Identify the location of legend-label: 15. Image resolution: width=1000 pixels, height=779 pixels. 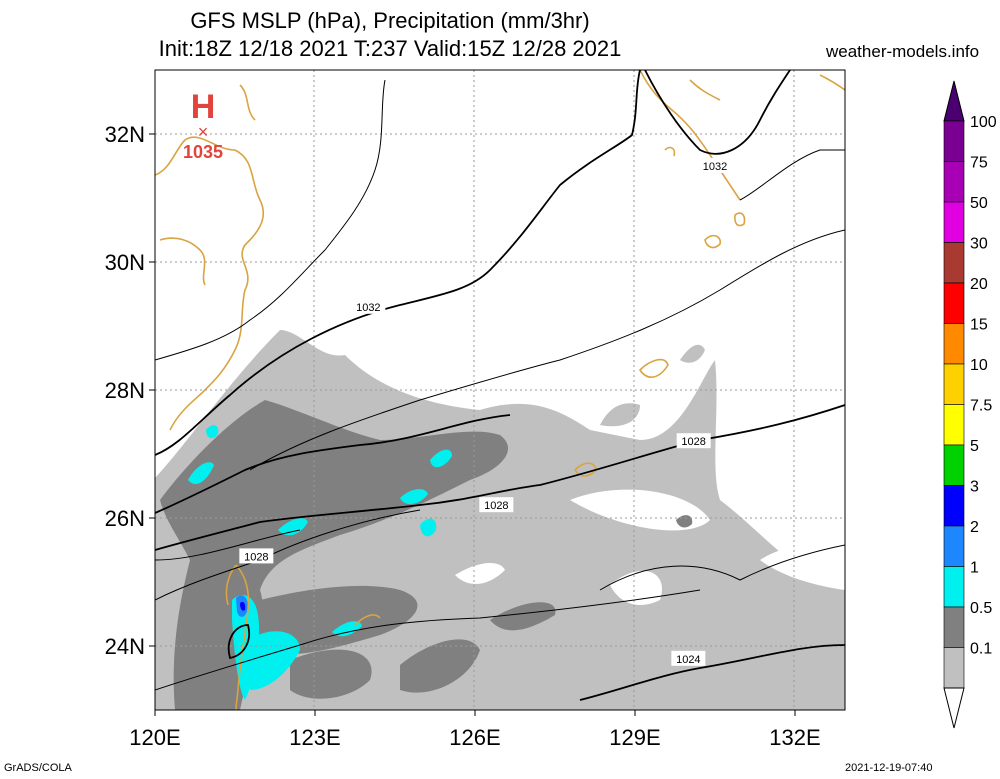
(979, 325).